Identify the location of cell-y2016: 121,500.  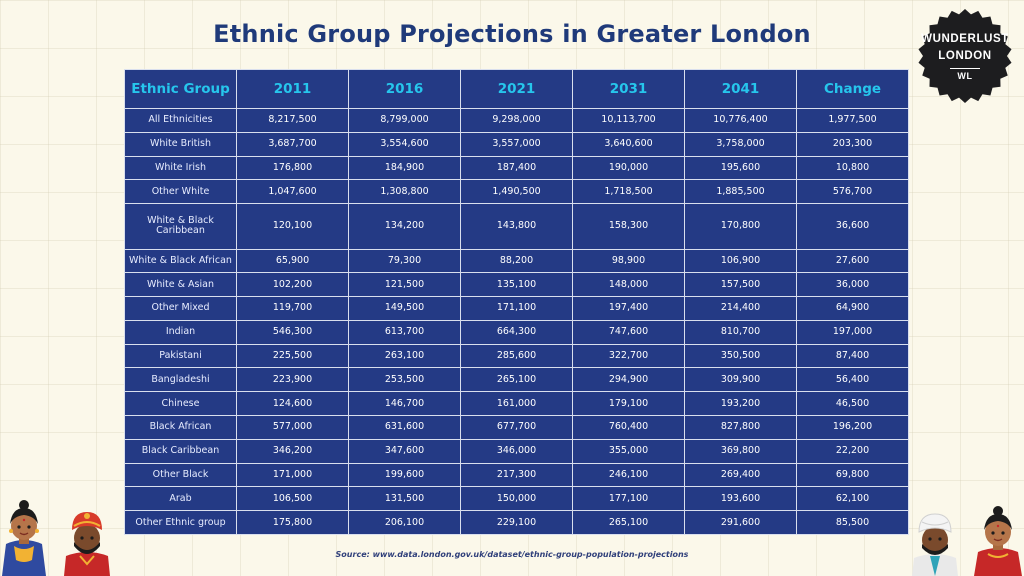
(404, 285).